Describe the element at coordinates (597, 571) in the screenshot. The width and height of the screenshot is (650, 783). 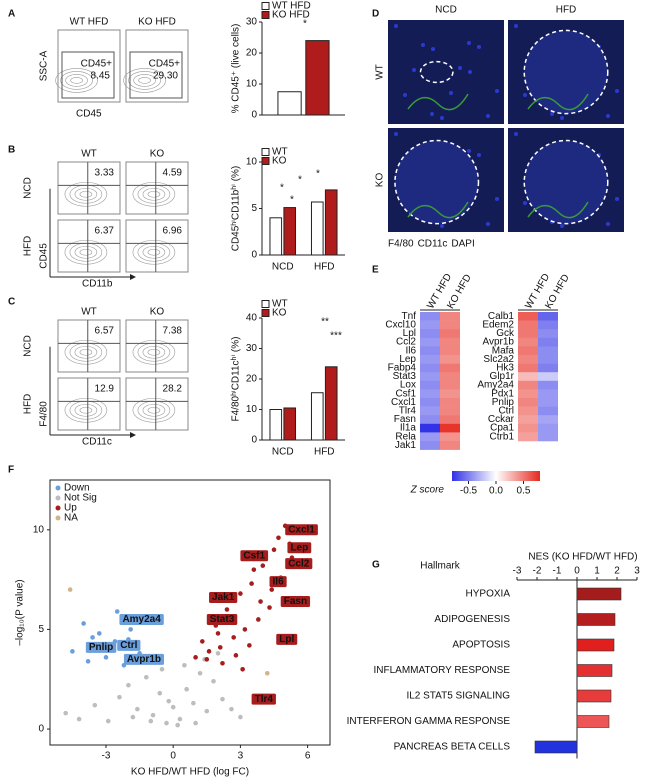
I see `x-tick-label: 1` at that location.